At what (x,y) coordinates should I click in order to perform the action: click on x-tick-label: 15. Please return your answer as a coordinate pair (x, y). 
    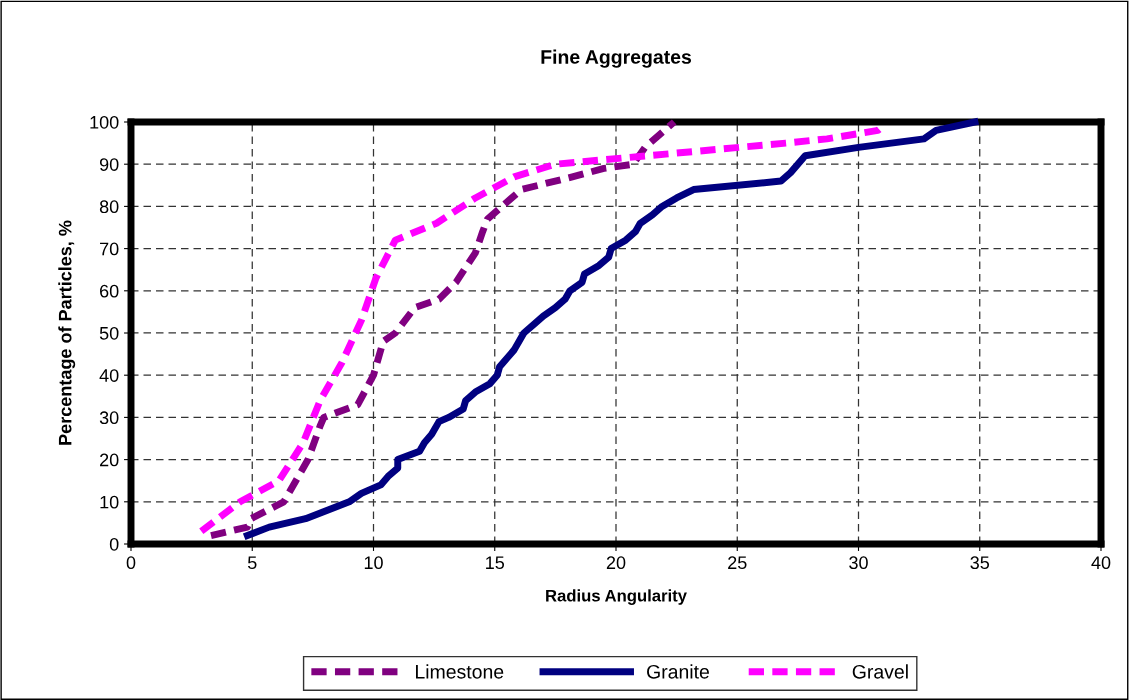
    Looking at the image, I should click on (495, 563).